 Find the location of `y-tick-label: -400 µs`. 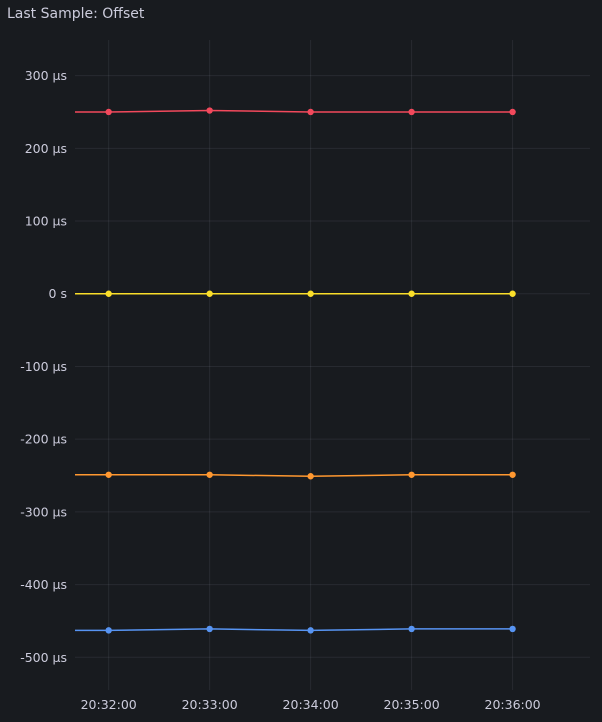

y-tick-label: -400 µs is located at coordinates (43, 584).